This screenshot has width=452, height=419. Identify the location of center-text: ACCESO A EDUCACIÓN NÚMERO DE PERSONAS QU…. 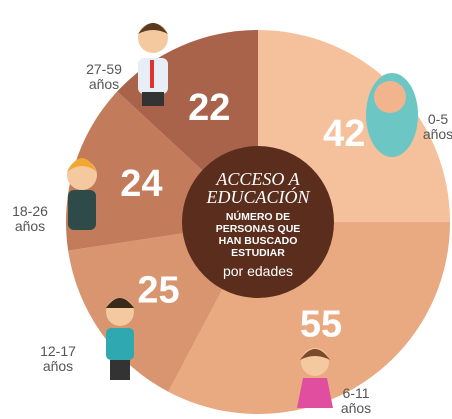
(258, 224).